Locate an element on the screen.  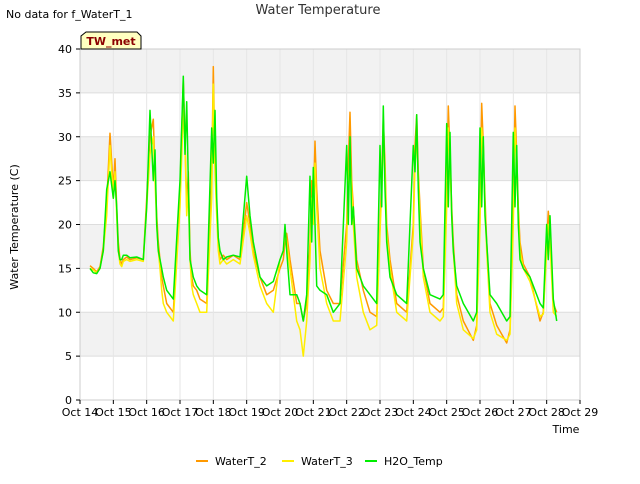
y-tick-label: 25 is located at coordinates (65, 181).